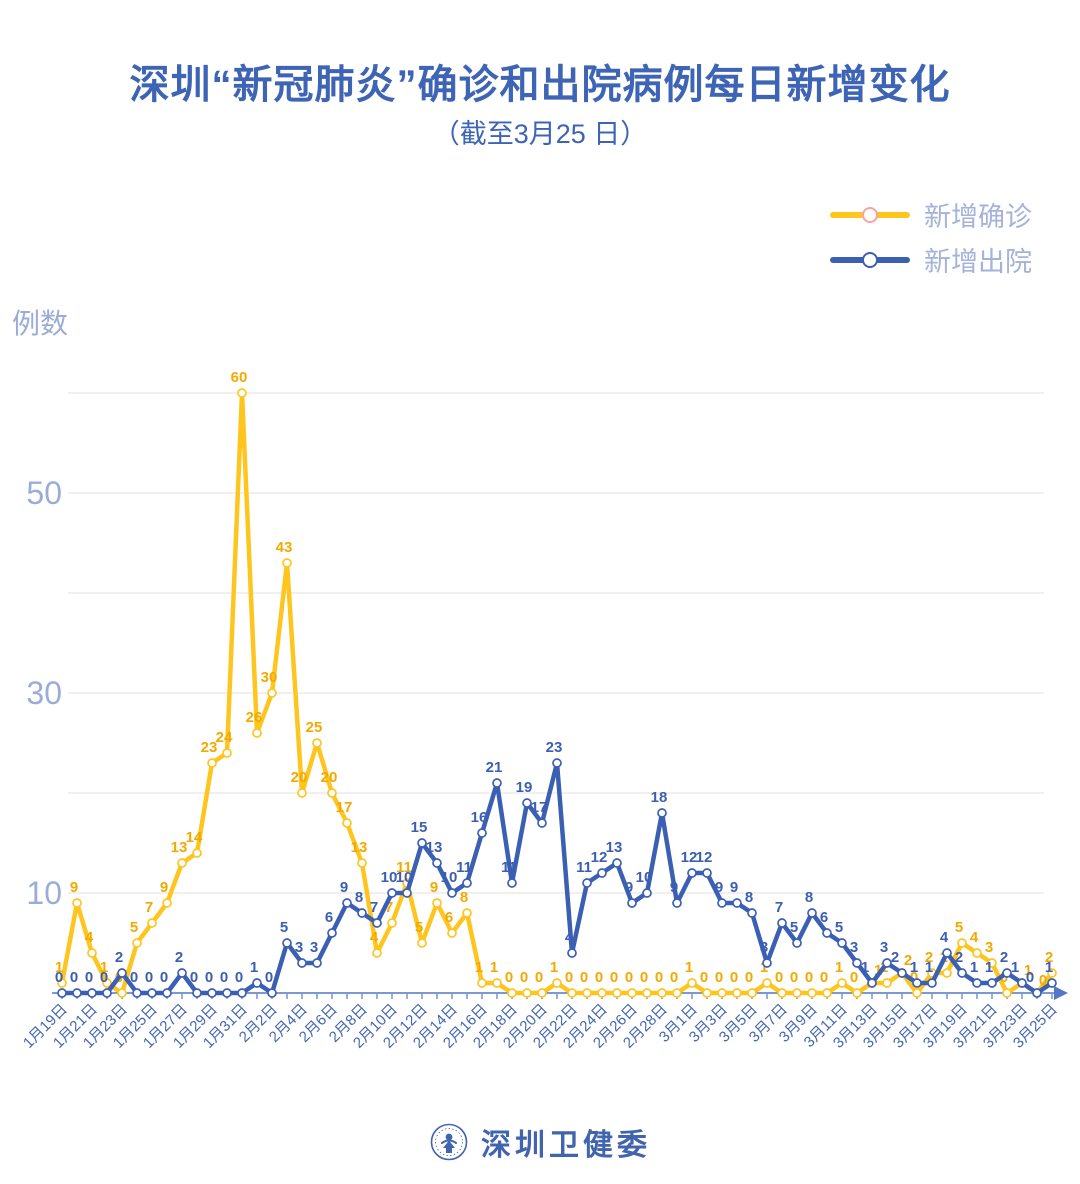 The height and width of the screenshot is (1184, 1080). I want to click on discharged-point-3月17日, so click(932, 983).